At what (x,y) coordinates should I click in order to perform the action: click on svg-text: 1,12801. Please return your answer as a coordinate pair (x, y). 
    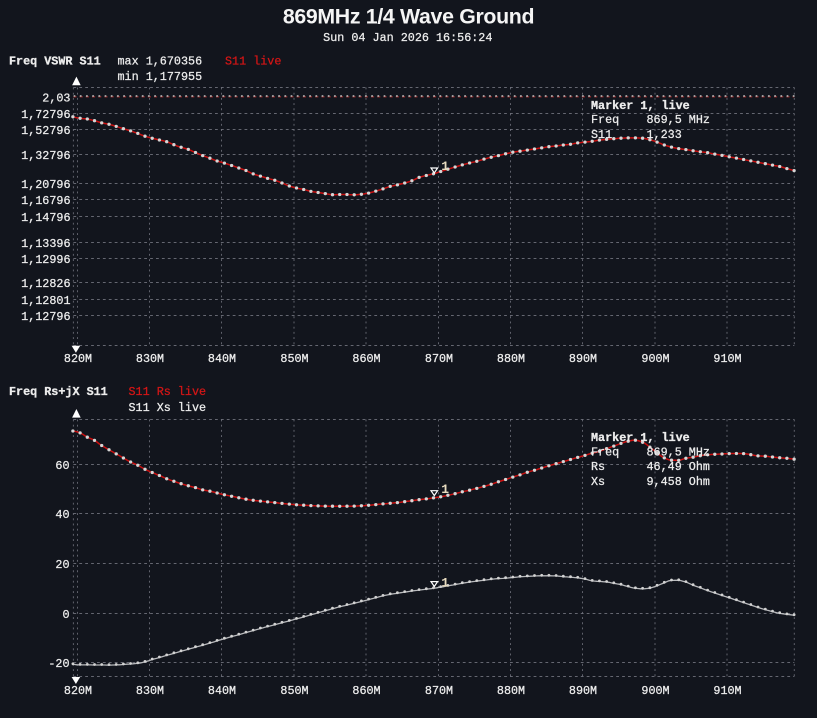
    Looking at the image, I should click on (45, 301).